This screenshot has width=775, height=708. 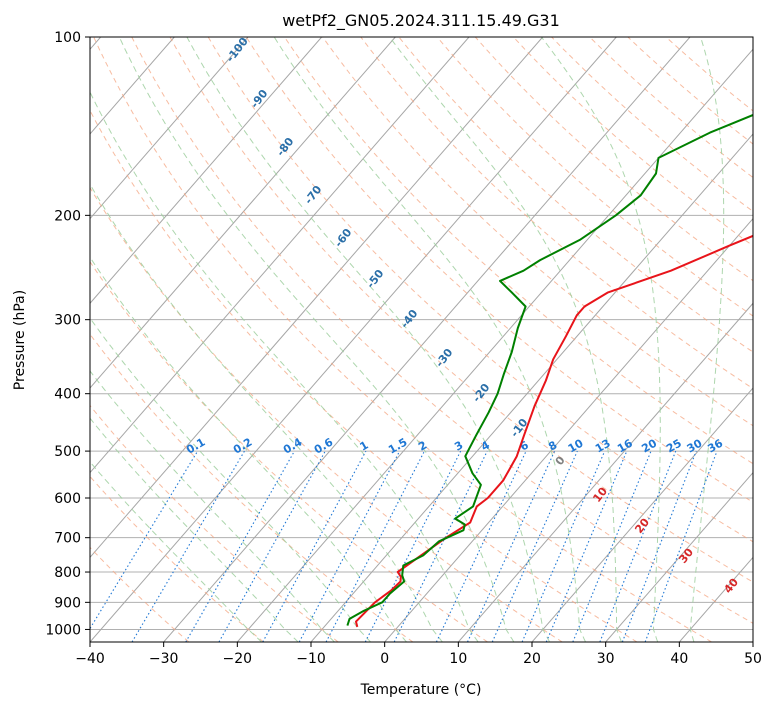 What do you see at coordinates (324, 445) in the screenshot?
I see `mixing-ratio-label: 0.6` at bounding box center [324, 445].